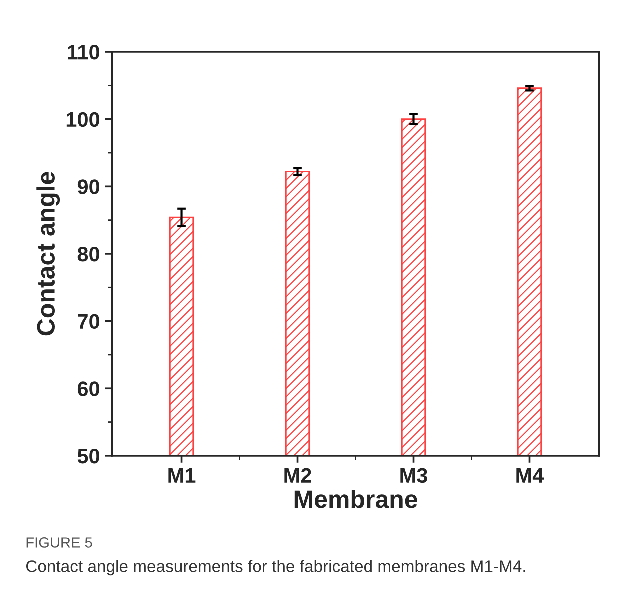  What do you see at coordinates (182, 475) in the screenshot?
I see `x-tick-label: M1` at bounding box center [182, 475].